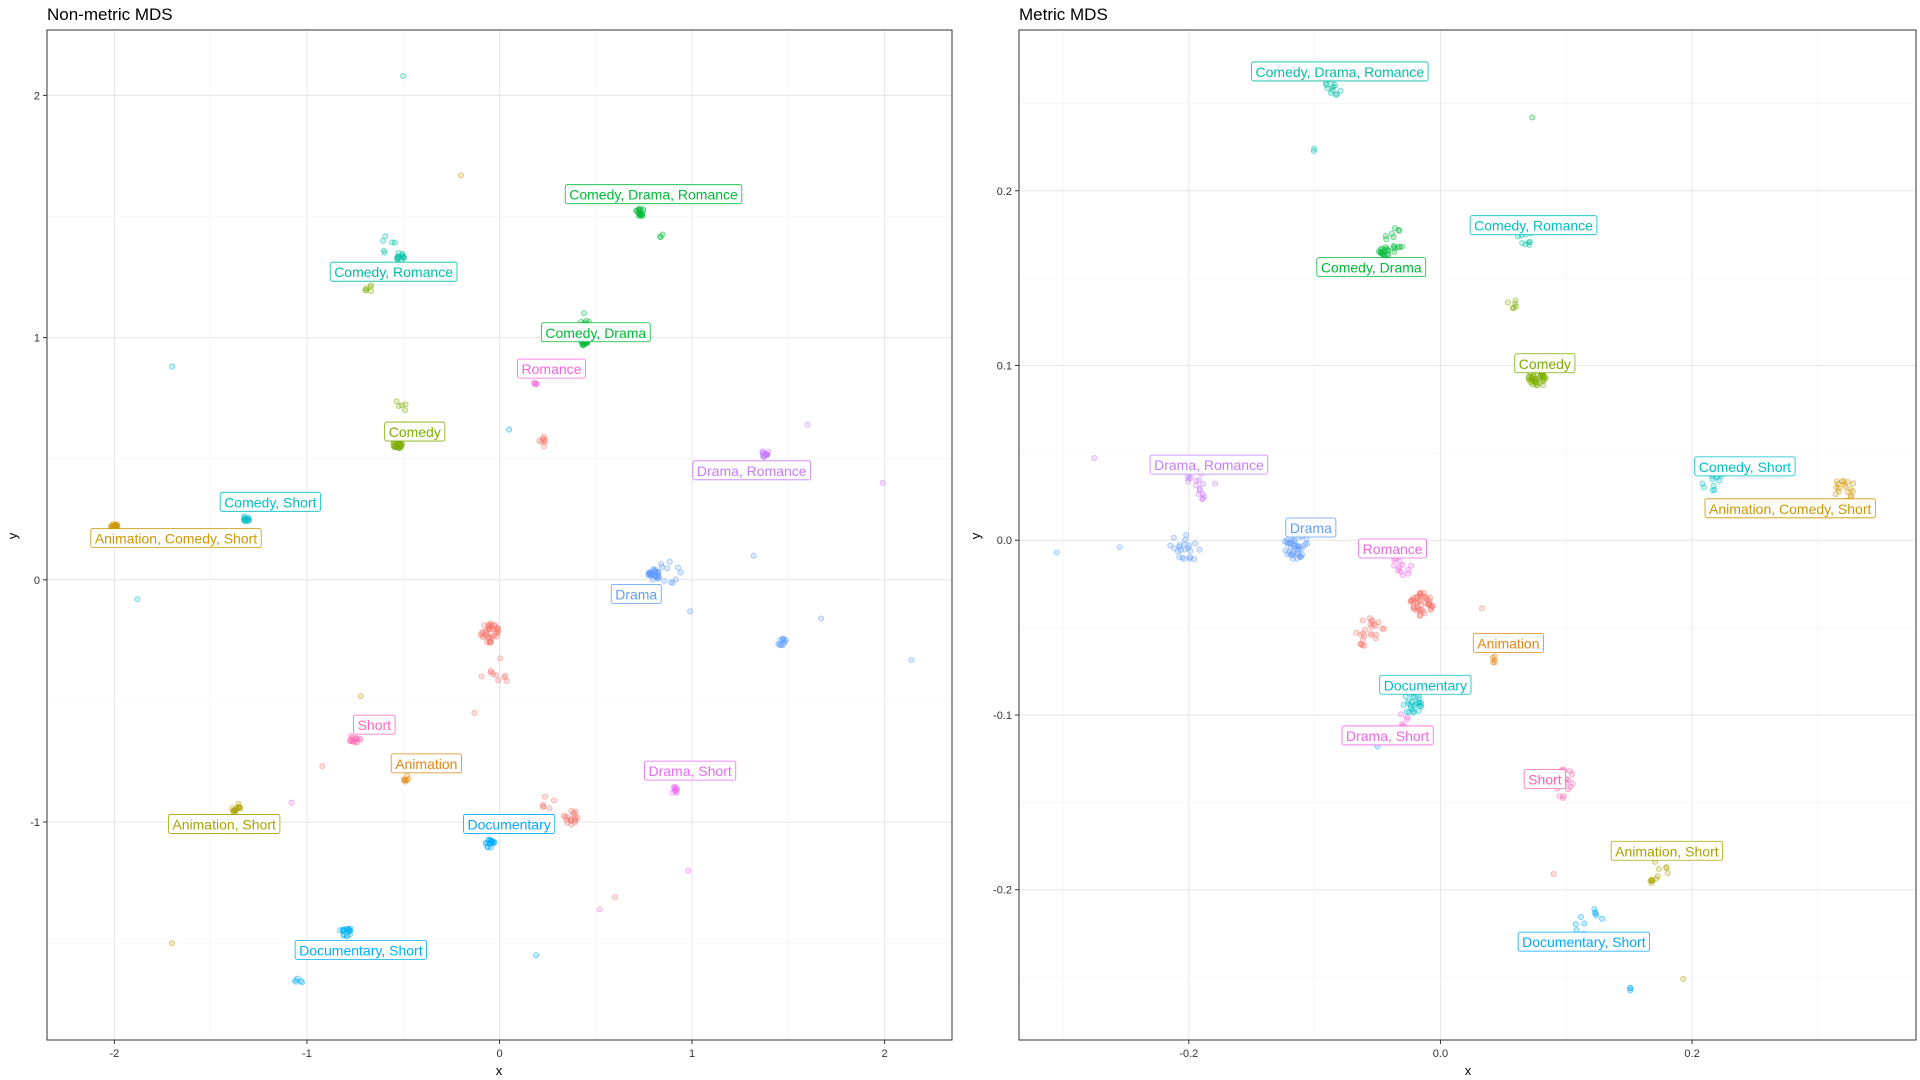  Describe the element at coordinates (110, 14) in the screenshot. I see `panel-title: Non-metric MDS` at that location.